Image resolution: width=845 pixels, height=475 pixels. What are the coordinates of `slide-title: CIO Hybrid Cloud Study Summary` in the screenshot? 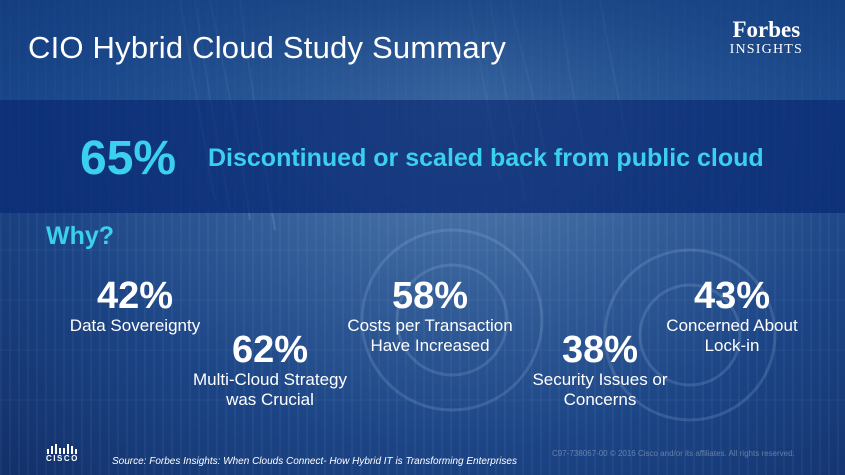 It's located at (267, 47).